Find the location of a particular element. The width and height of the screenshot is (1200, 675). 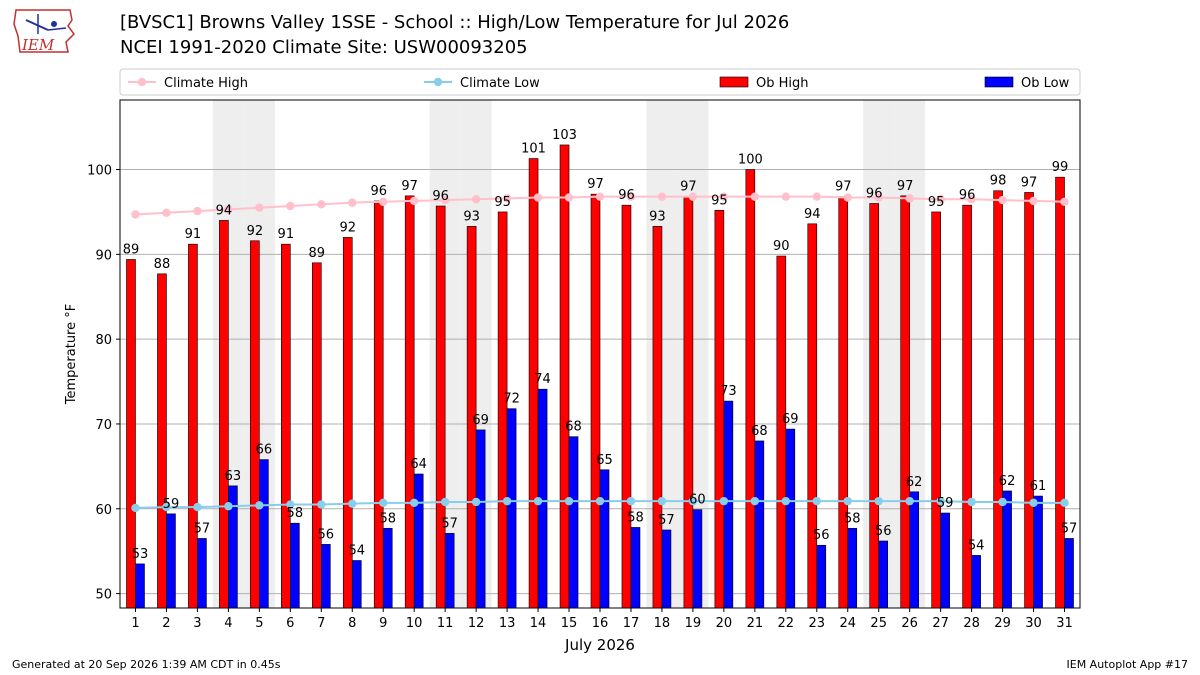

ob-high-value-label-day-23: 94 is located at coordinates (812, 214).